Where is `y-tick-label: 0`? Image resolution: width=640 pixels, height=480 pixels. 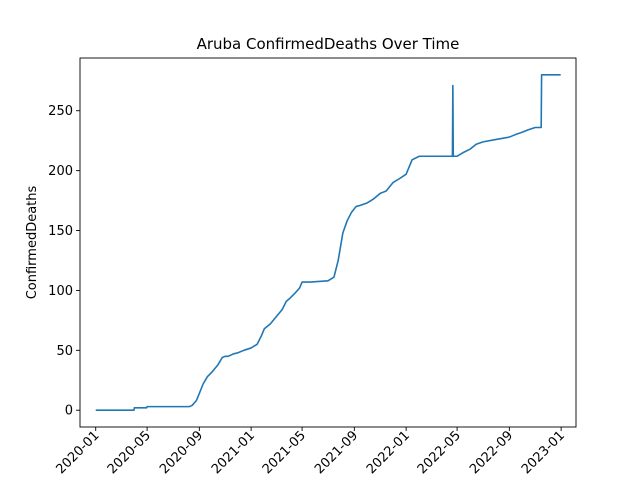 y-tick-label: 0 is located at coordinates (69, 411).